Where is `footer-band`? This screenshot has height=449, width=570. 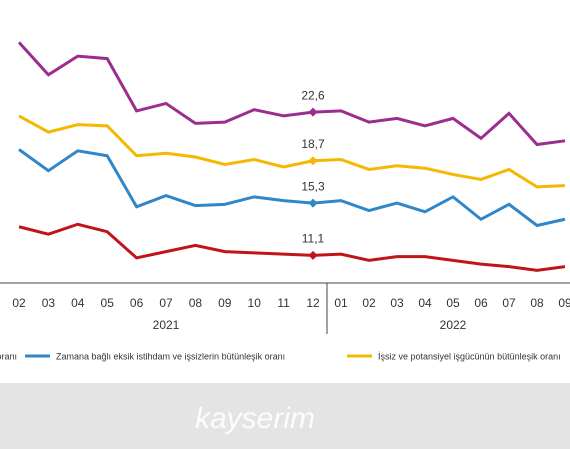 footer-band is located at coordinates (285, 416).